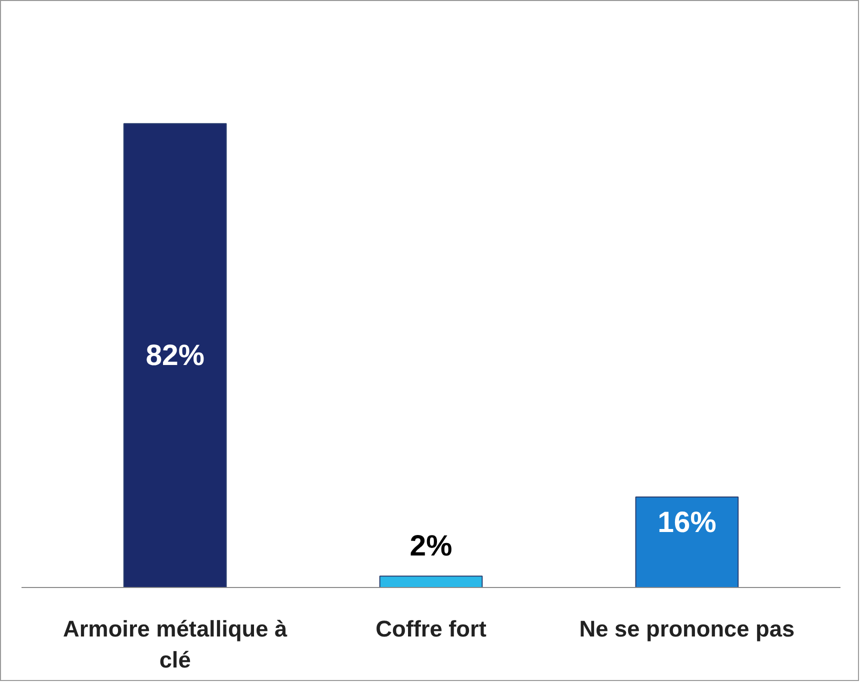 The height and width of the screenshot is (683, 861). What do you see at coordinates (175, 644) in the screenshot?
I see `x-tick-label: Armoire métallique à clé` at bounding box center [175, 644].